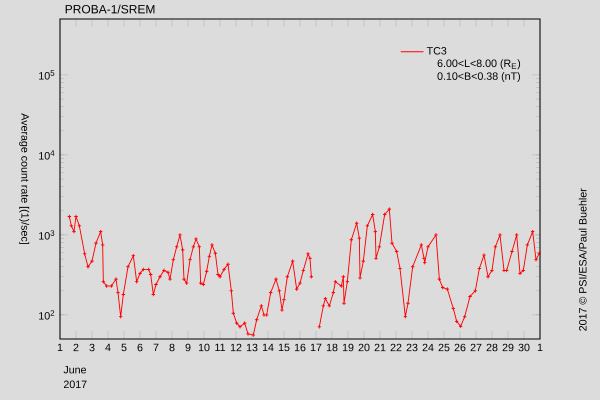  I want to click on x-tick-label: 9, so click(188, 348).